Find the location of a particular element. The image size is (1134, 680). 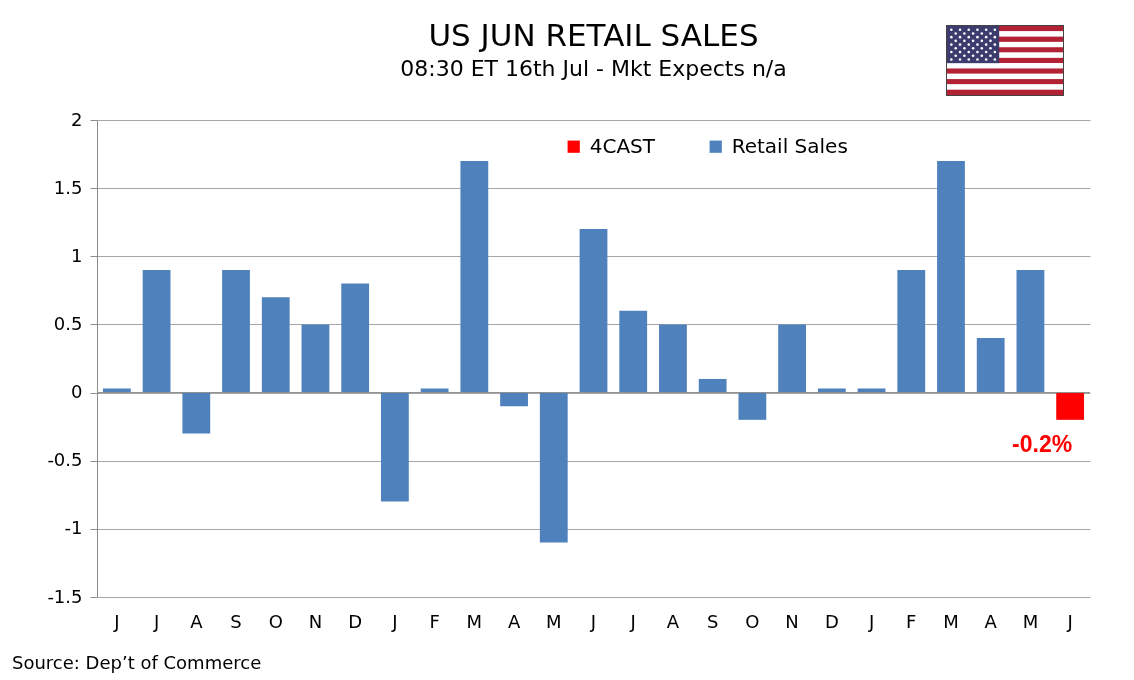

source-note: Source: Dep’t of Commerce is located at coordinates (137, 662).